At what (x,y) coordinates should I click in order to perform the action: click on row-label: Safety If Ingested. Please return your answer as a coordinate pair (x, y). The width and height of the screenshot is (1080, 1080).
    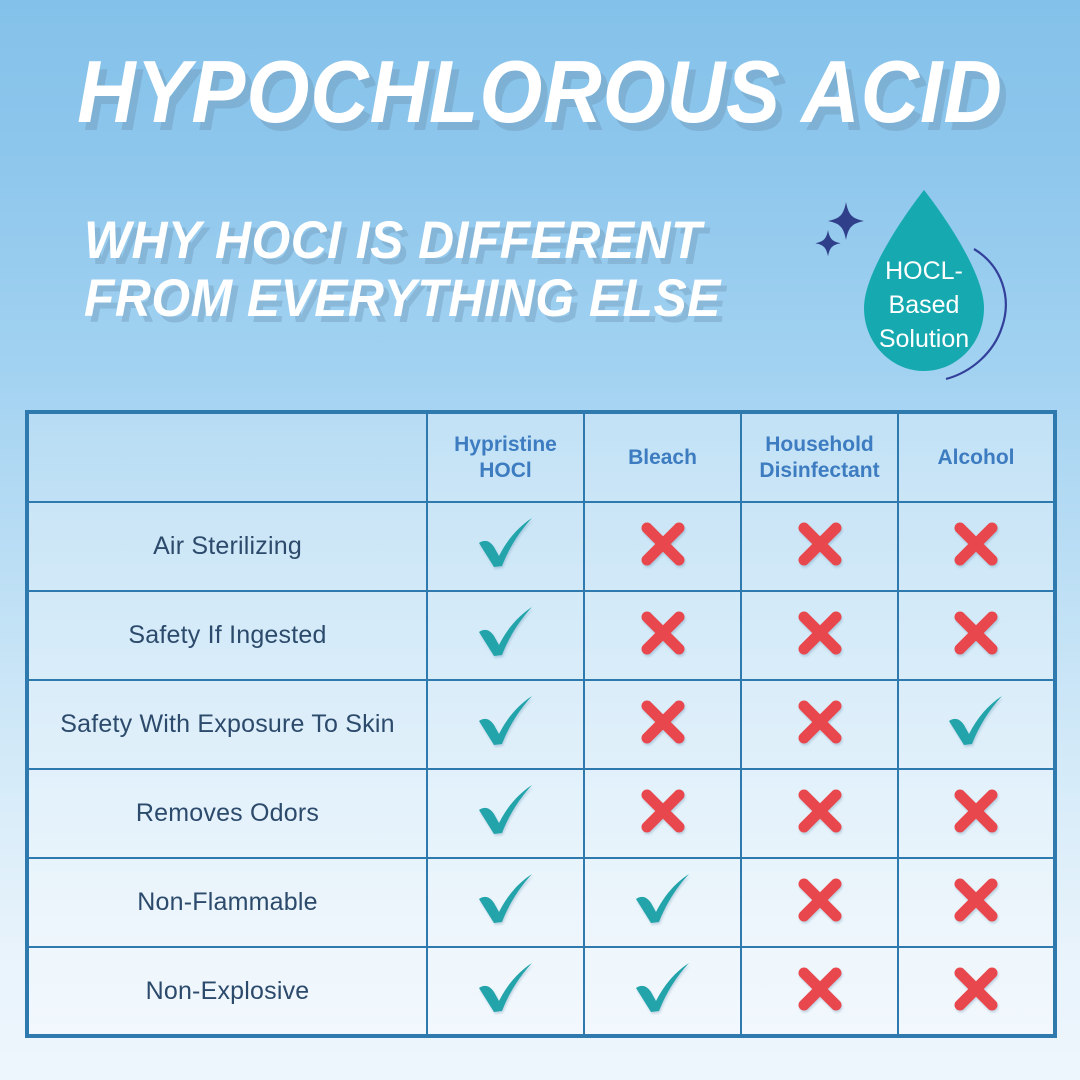
    Looking at the image, I should click on (227, 635).